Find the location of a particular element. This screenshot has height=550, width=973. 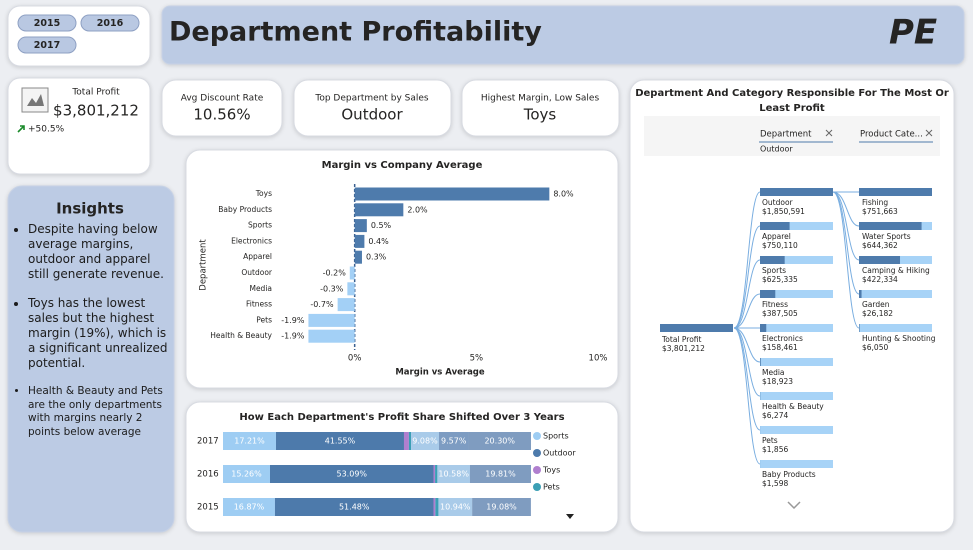

year-button: 2016 is located at coordinates (110, 23).